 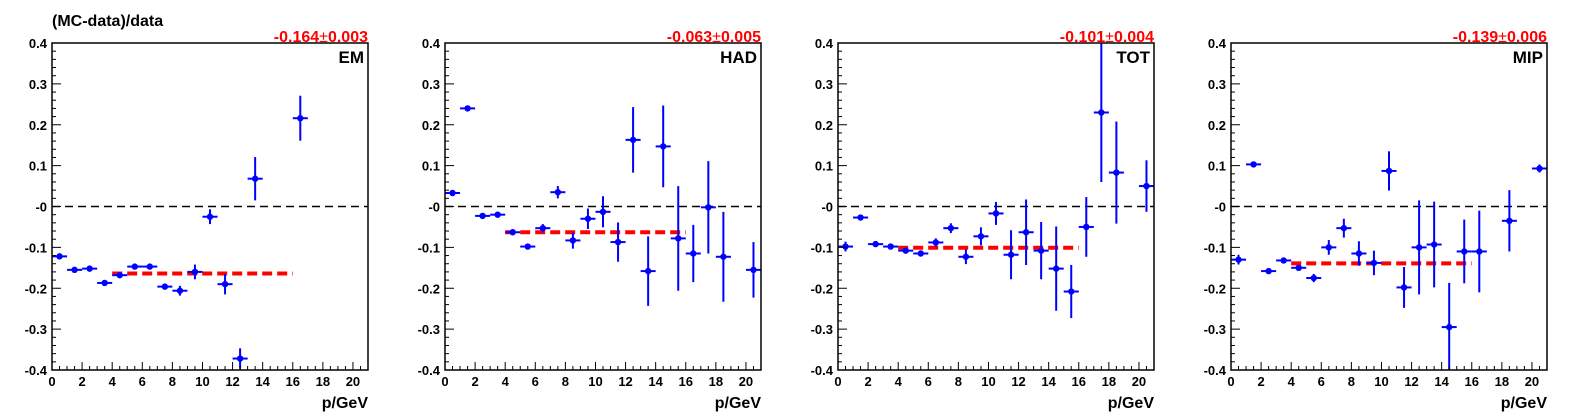 I want to click on x-tick-label: 8, so click(x=565, y=381).